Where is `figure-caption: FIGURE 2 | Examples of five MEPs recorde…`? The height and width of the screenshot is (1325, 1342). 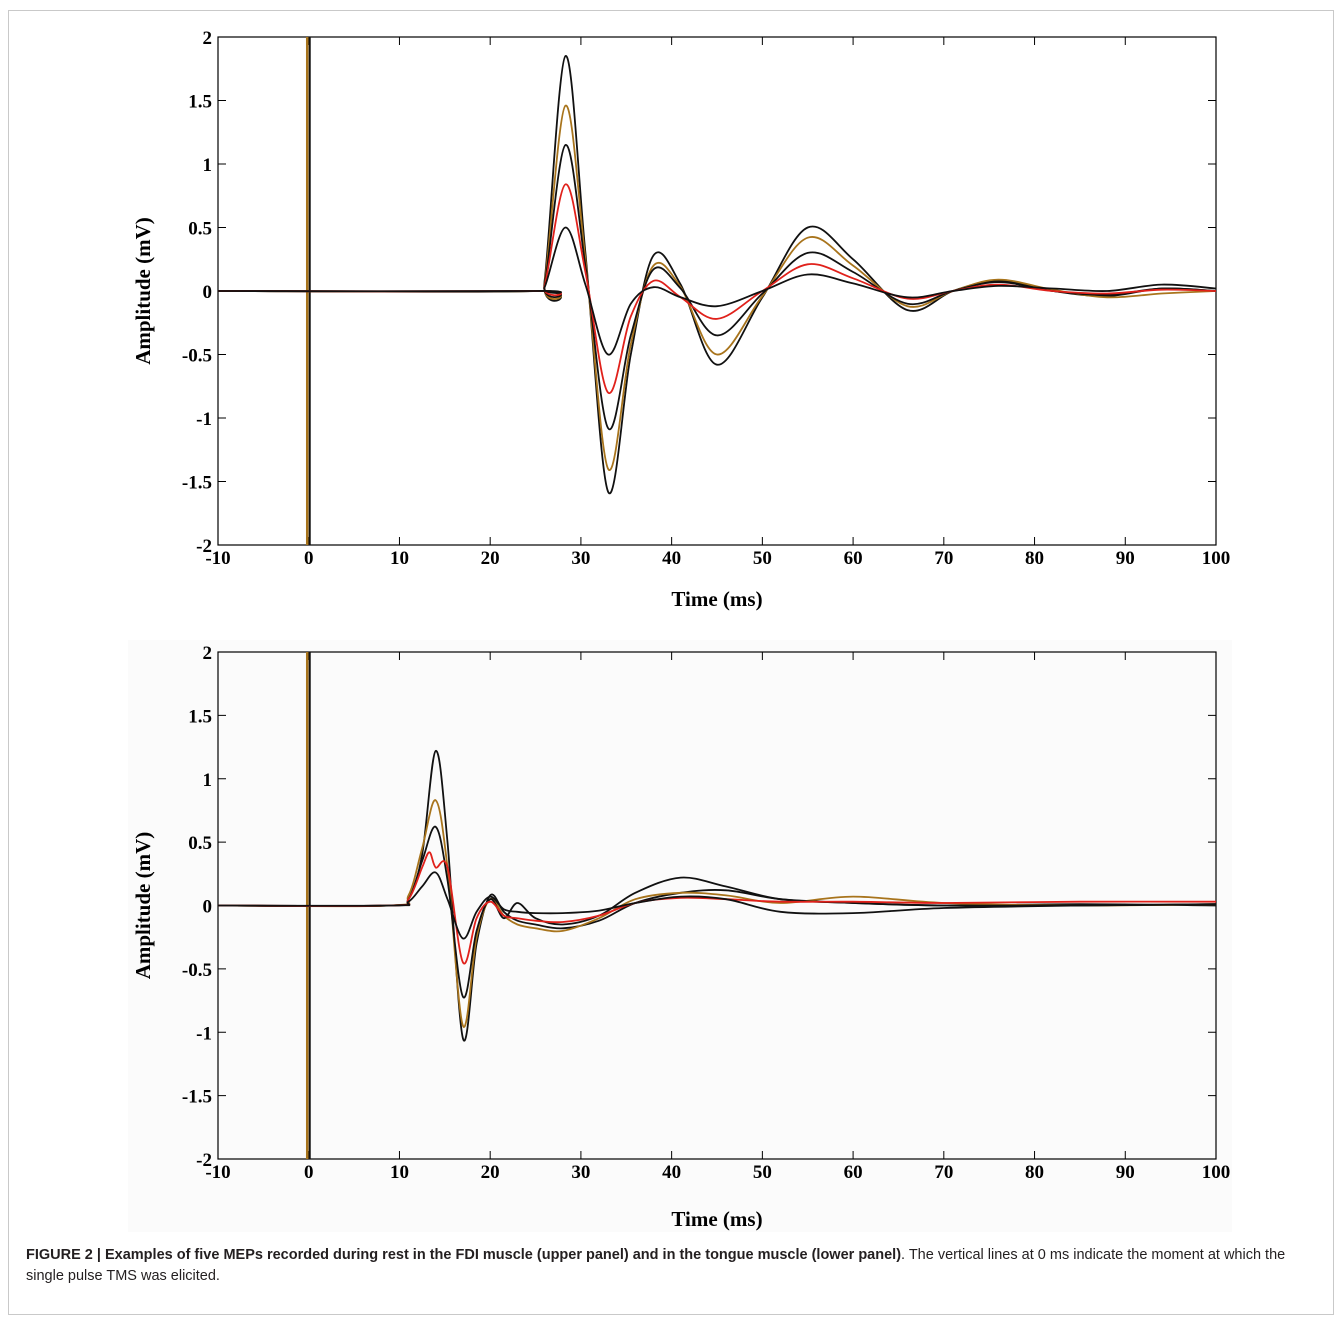
figure-caption: FIGURE 2 | Examples of five MEPs recorde… is located at coordinates (671, 1266).